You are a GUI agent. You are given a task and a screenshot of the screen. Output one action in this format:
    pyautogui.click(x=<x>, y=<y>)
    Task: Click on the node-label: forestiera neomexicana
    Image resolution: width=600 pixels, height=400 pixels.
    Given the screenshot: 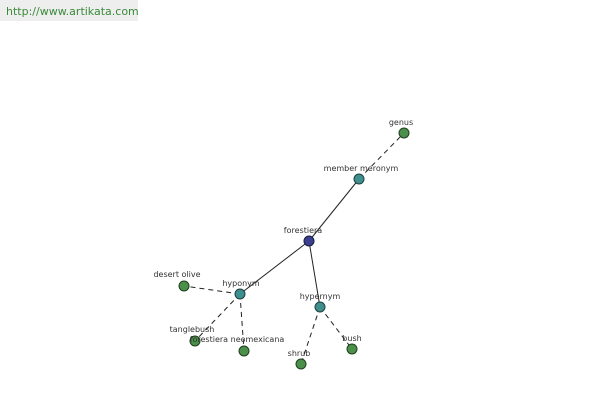 What is the action you would take?
    pyautogui.click(x=237, y=339)
    